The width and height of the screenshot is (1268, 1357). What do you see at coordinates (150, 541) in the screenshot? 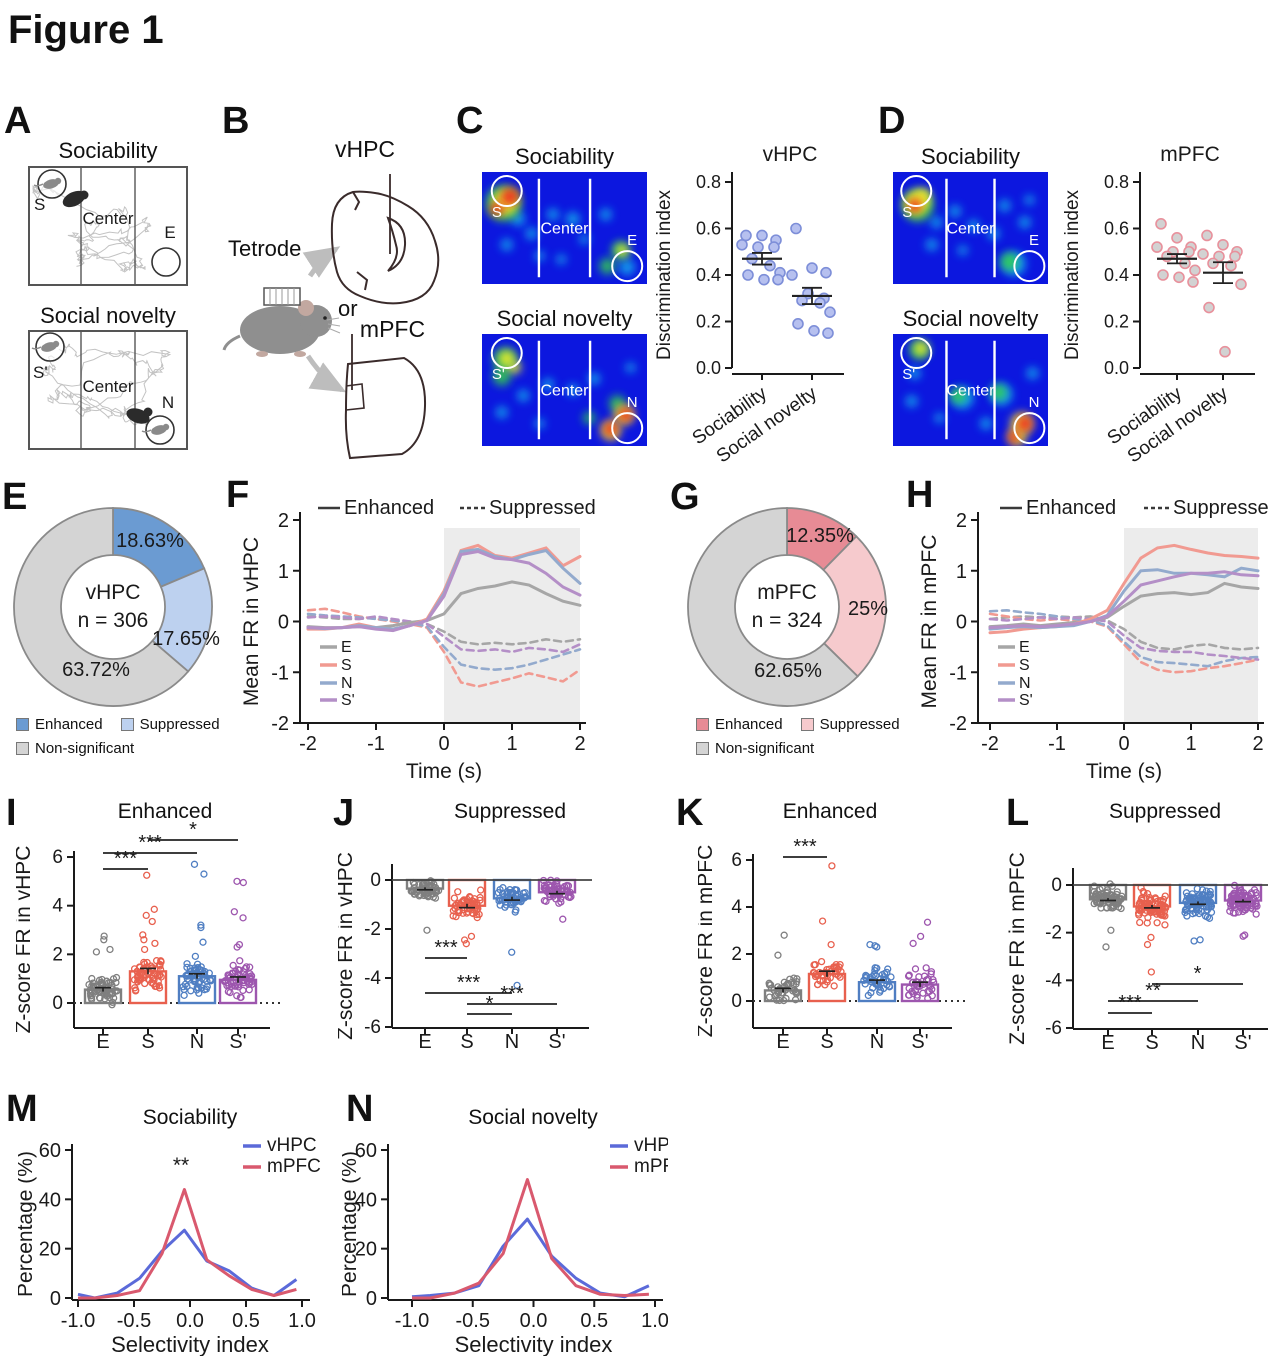
I see `svg-text: 18.63%` at bounding box center [150, 541].